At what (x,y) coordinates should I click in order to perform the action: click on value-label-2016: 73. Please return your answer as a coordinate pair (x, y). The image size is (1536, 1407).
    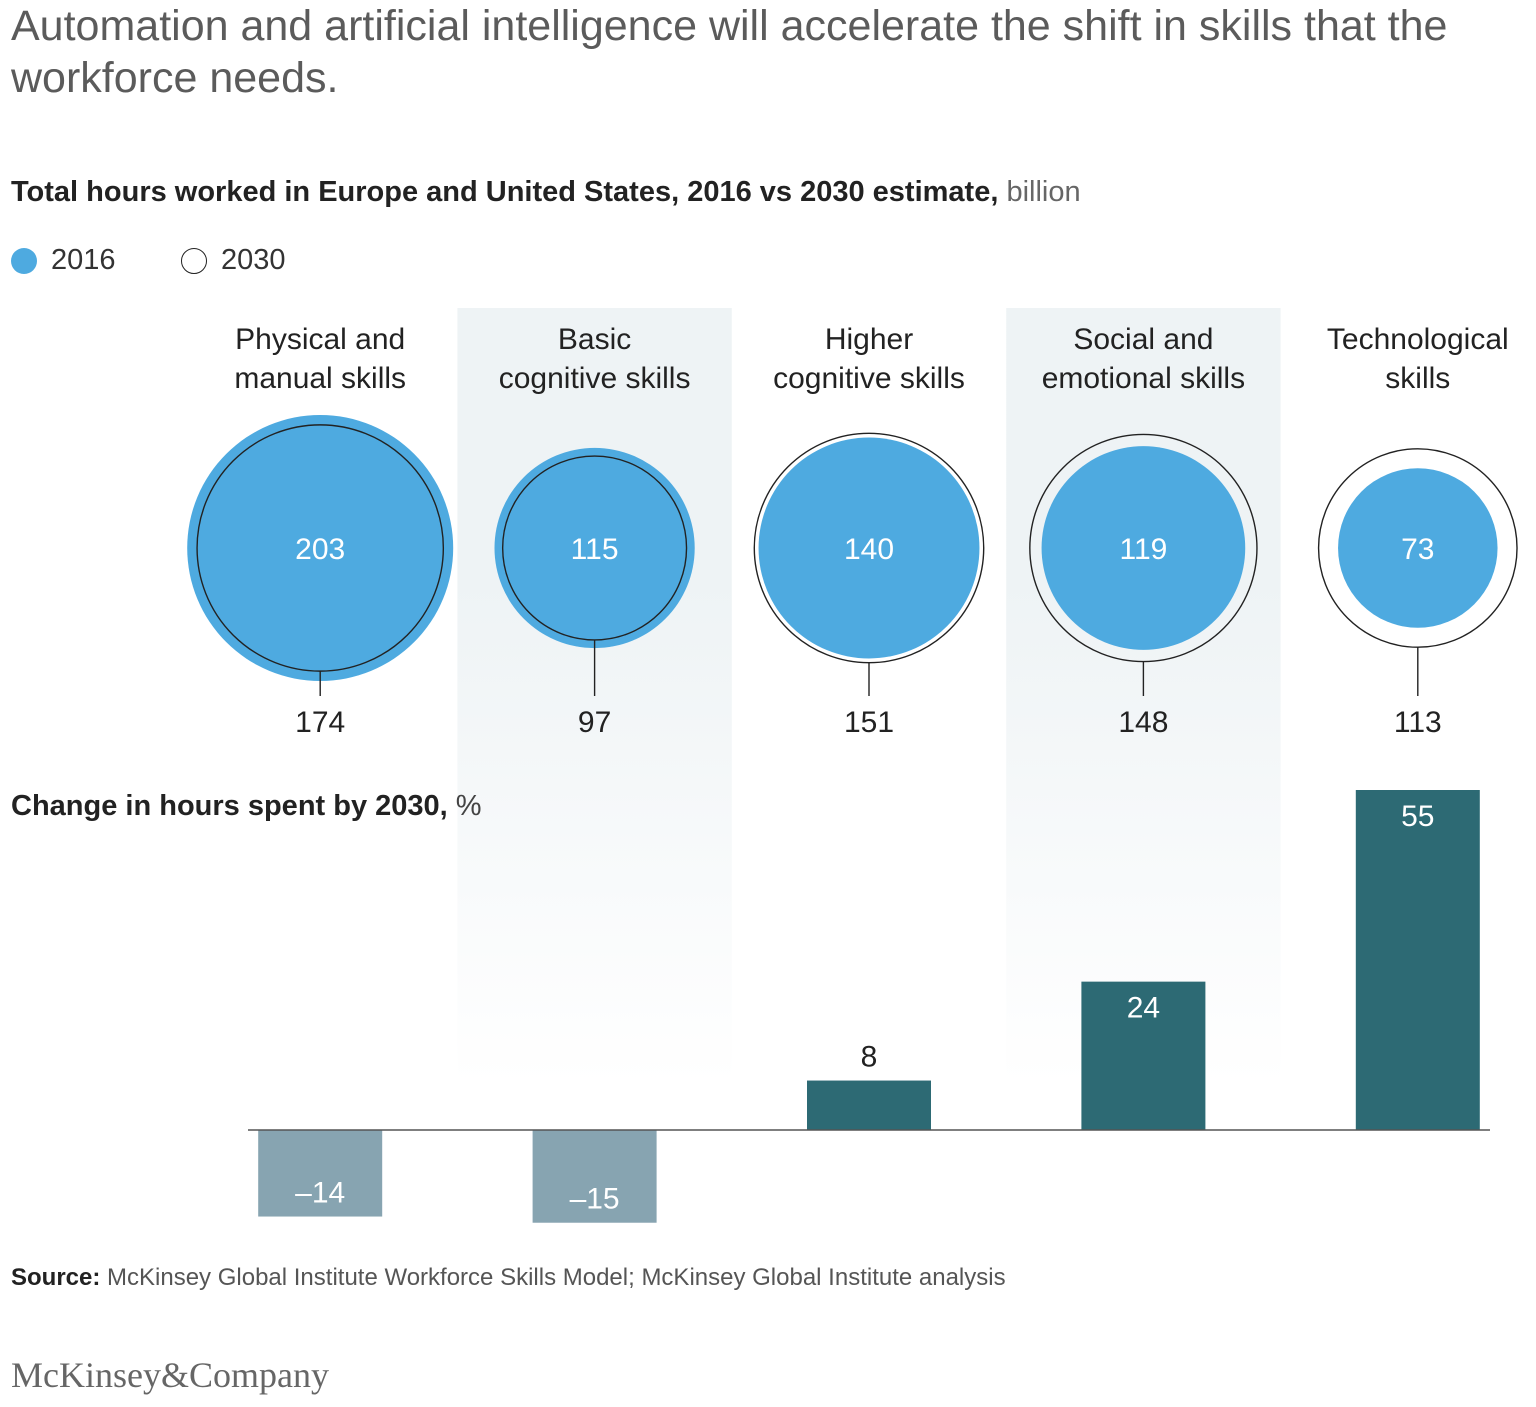
    Looking at the image, I should click on (1417, 549).